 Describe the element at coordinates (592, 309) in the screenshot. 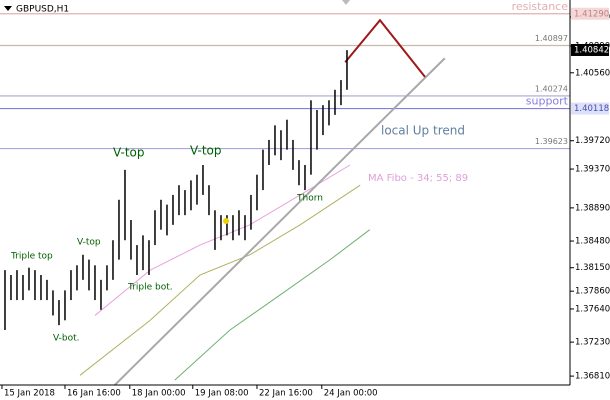

I see `y-tick-label: 1.37640` at that location.